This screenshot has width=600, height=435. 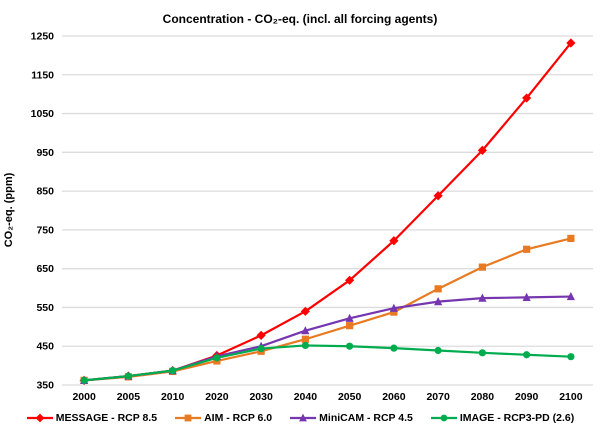 What do you see at coordinates (43, 114) in the screenshot?
I see `y-tick-label: 1050` at bounding box center [43, 114].